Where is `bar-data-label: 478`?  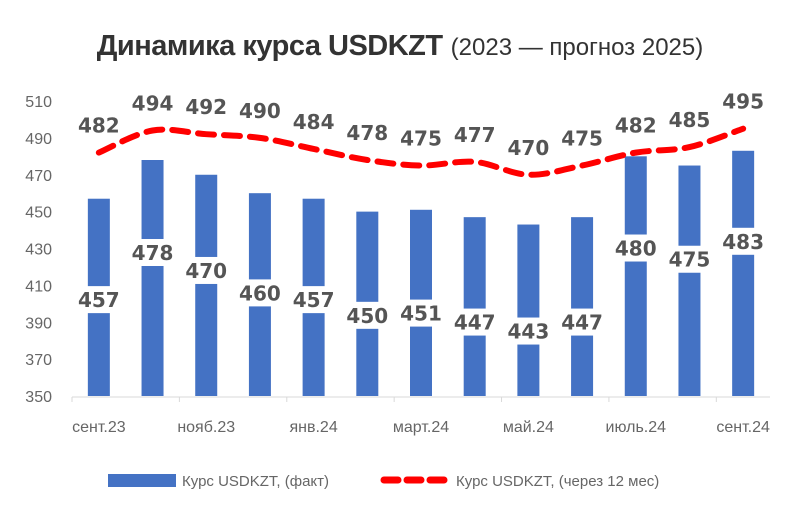
bar-data-label: 478 is located at coordinates (153, 253).